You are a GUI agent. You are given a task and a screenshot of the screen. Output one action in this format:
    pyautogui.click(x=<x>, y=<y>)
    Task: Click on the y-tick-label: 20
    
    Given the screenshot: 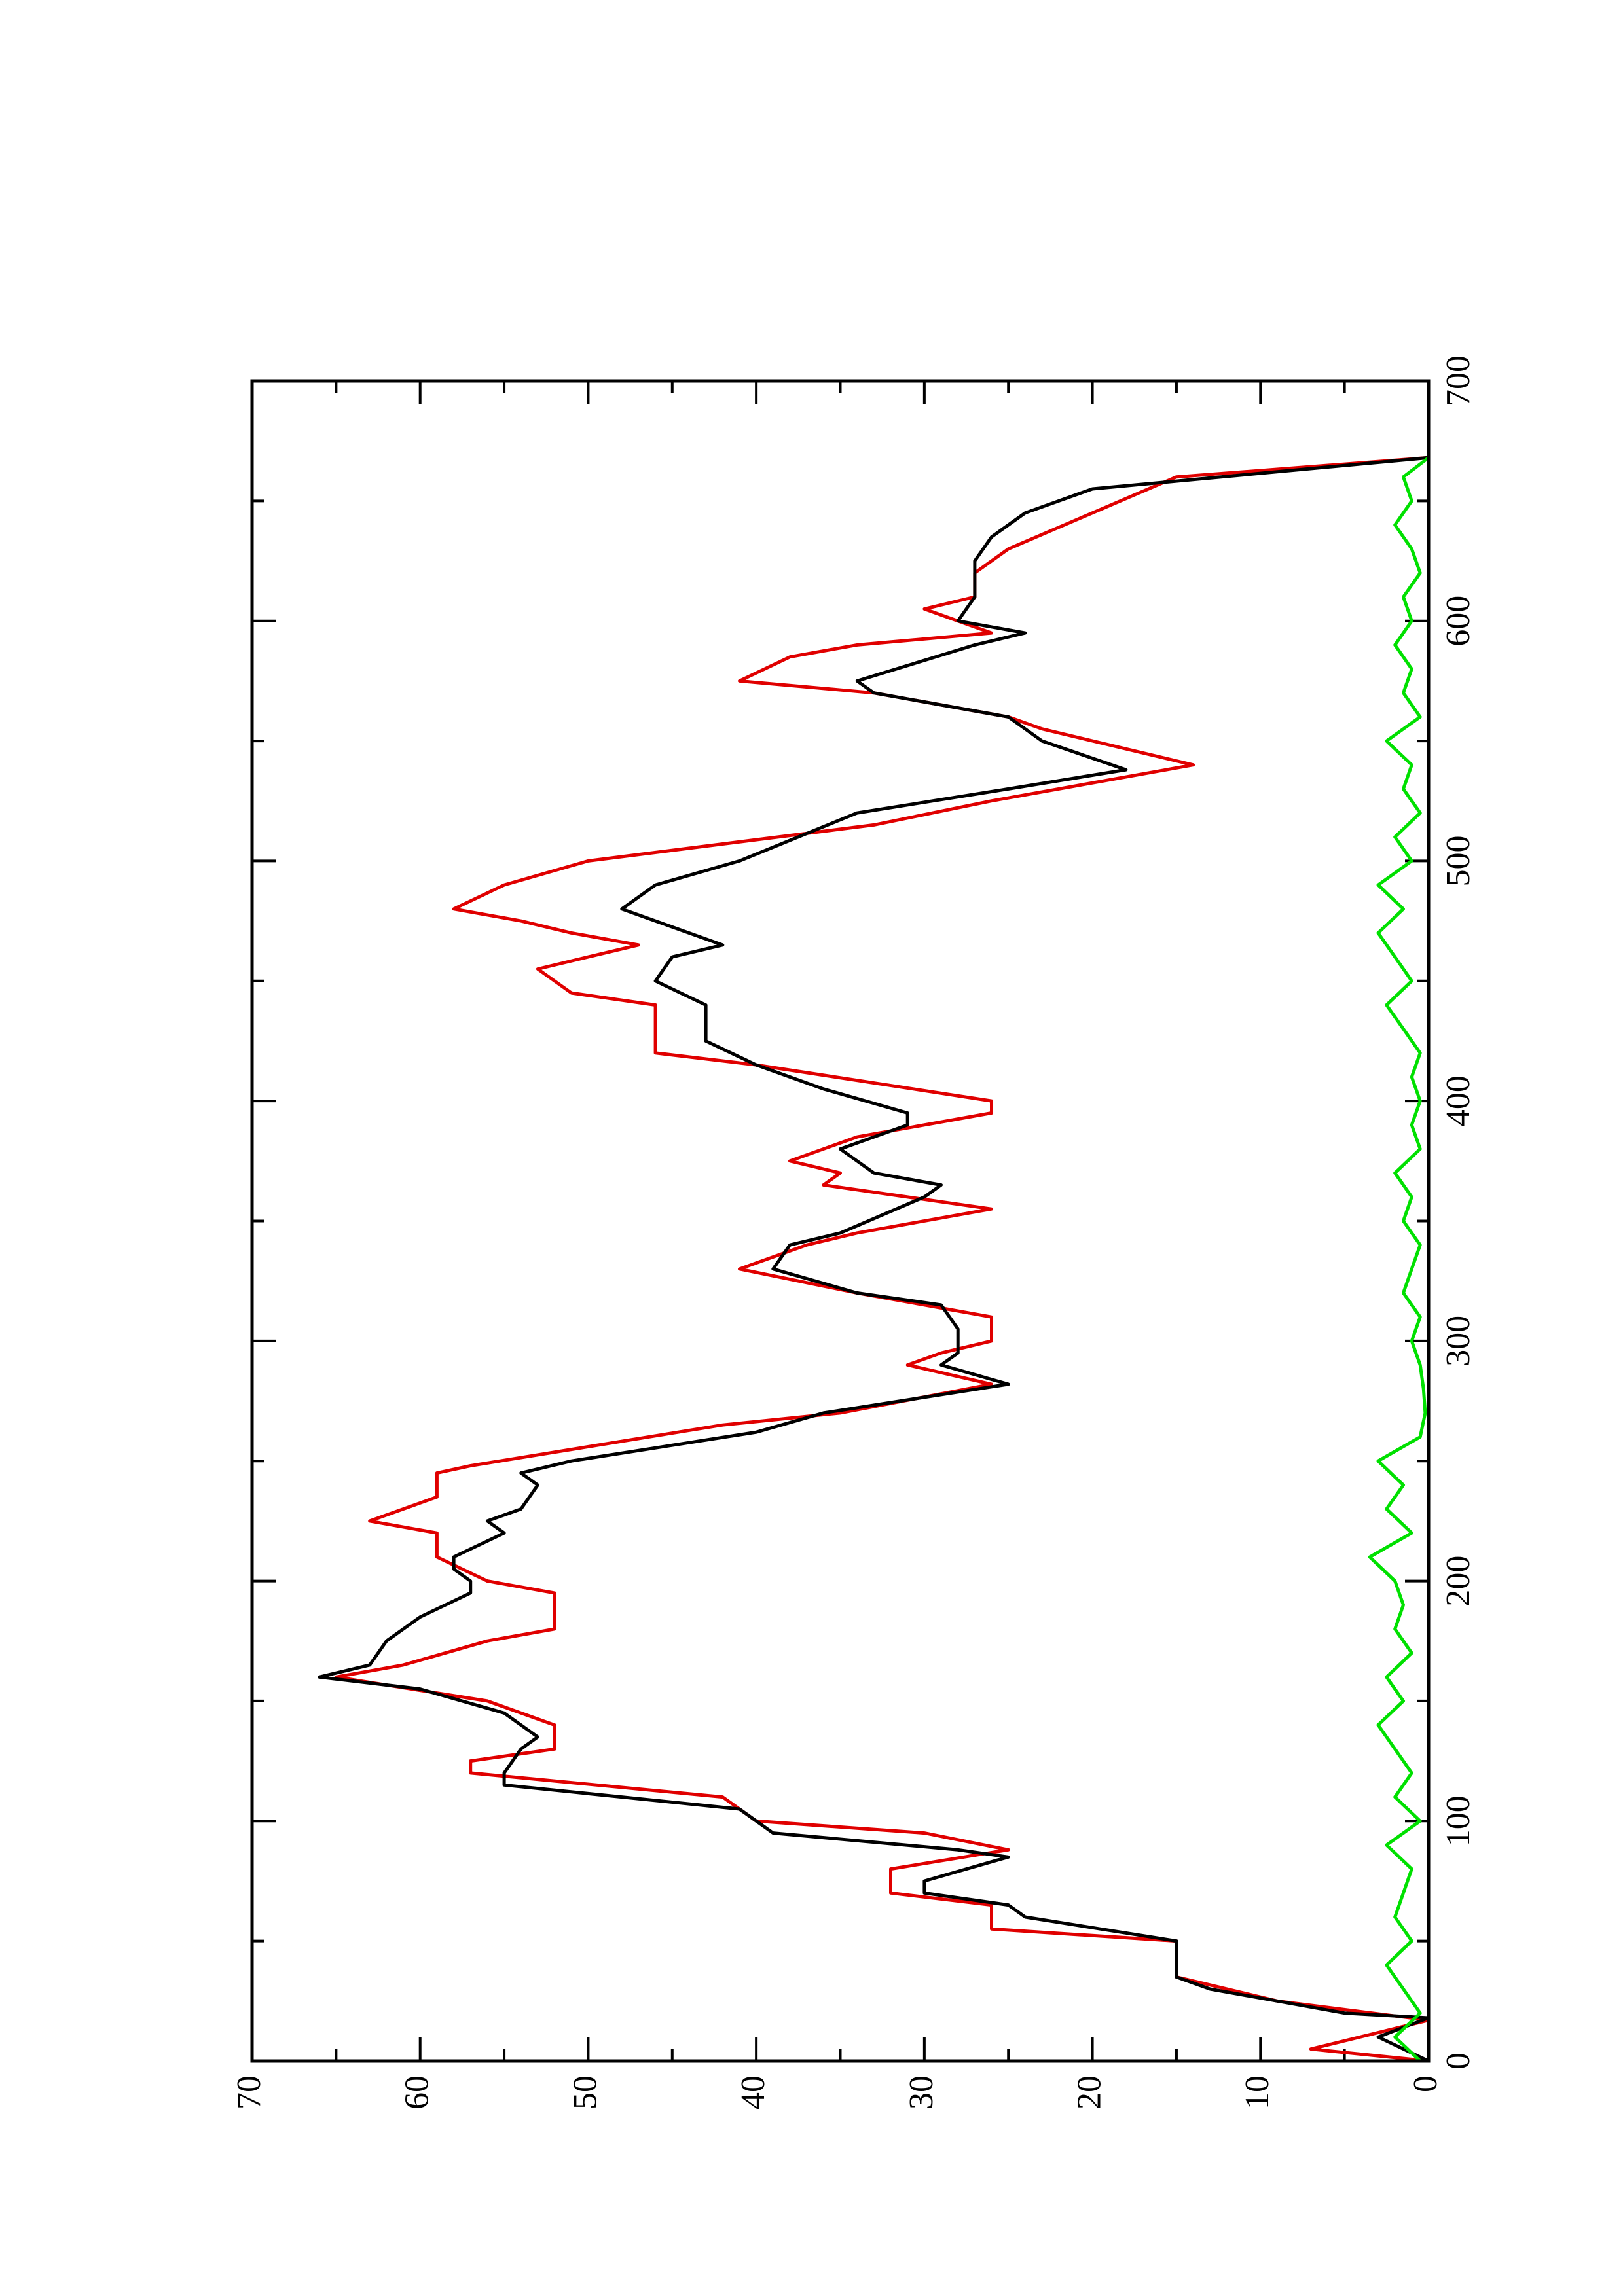 What is the action you would take?
    pyautogui.click(x=1089, y=2092)
    